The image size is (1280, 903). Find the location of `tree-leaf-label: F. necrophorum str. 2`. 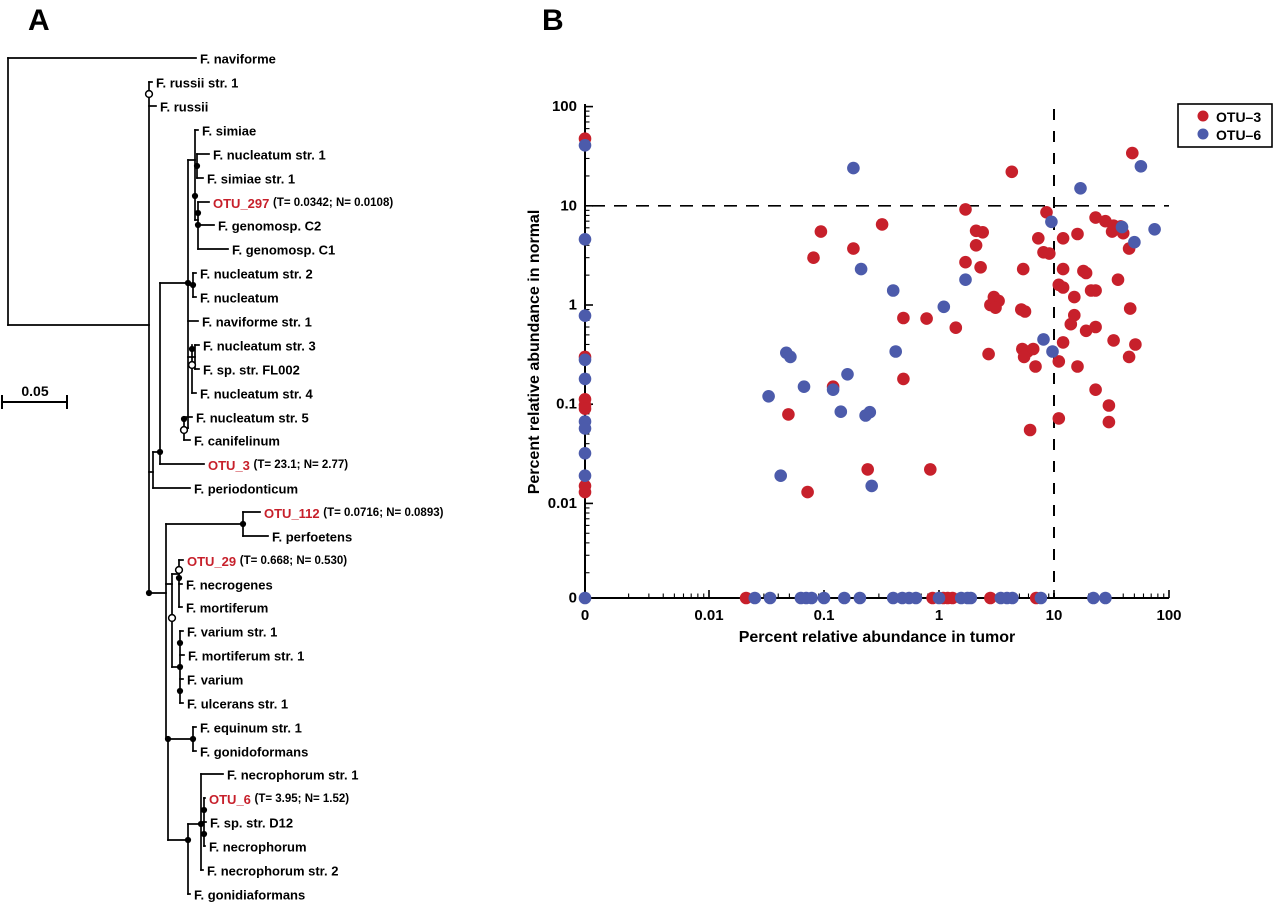

tree-leaf-label: F. necrophorum str. 2 is located at coordinates (272, 871).